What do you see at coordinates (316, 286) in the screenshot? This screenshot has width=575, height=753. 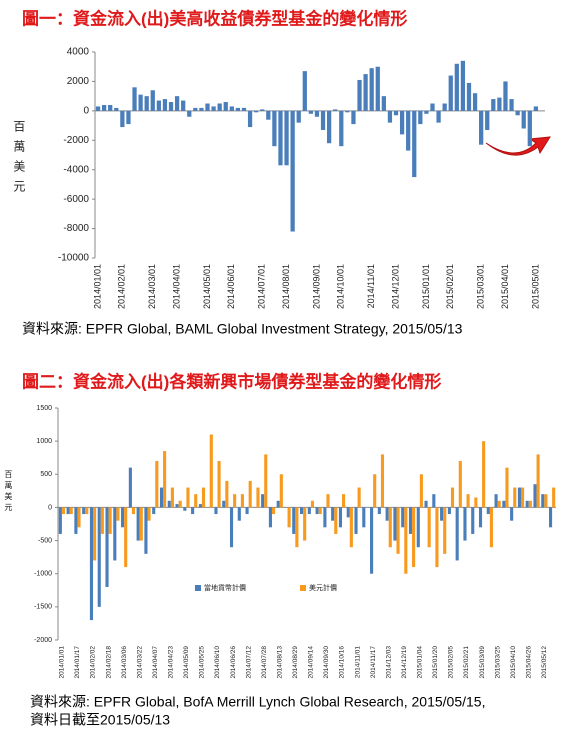 I see `x-tick-label: 2014/09/01` at bounding box center [316, 286].